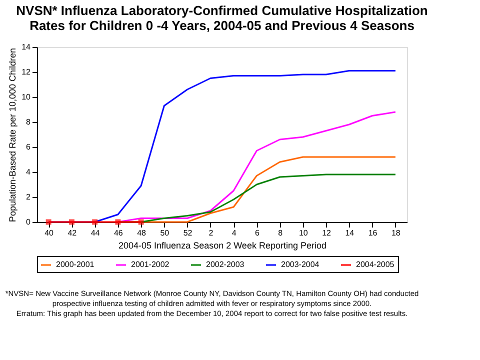 The height and width of the screenshot is (360, 480). What do you see at coordinates (29, 172) in the screenshot?
I see `y-tick-label: 4` at bounding box center [29, 172].